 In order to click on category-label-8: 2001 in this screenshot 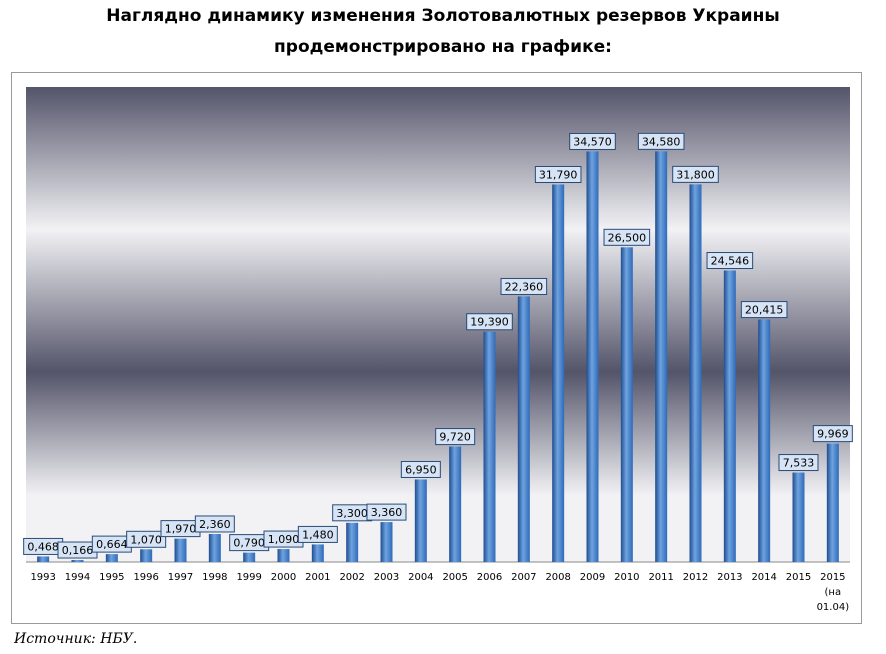, I will do `click(317, 577)`.